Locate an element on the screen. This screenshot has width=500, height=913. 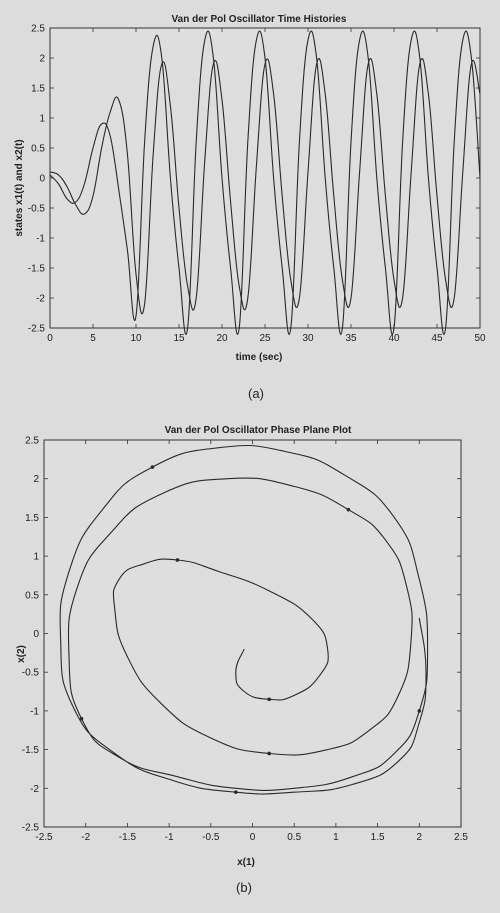
caption-a: (a) is located at coordinates (256, 393).